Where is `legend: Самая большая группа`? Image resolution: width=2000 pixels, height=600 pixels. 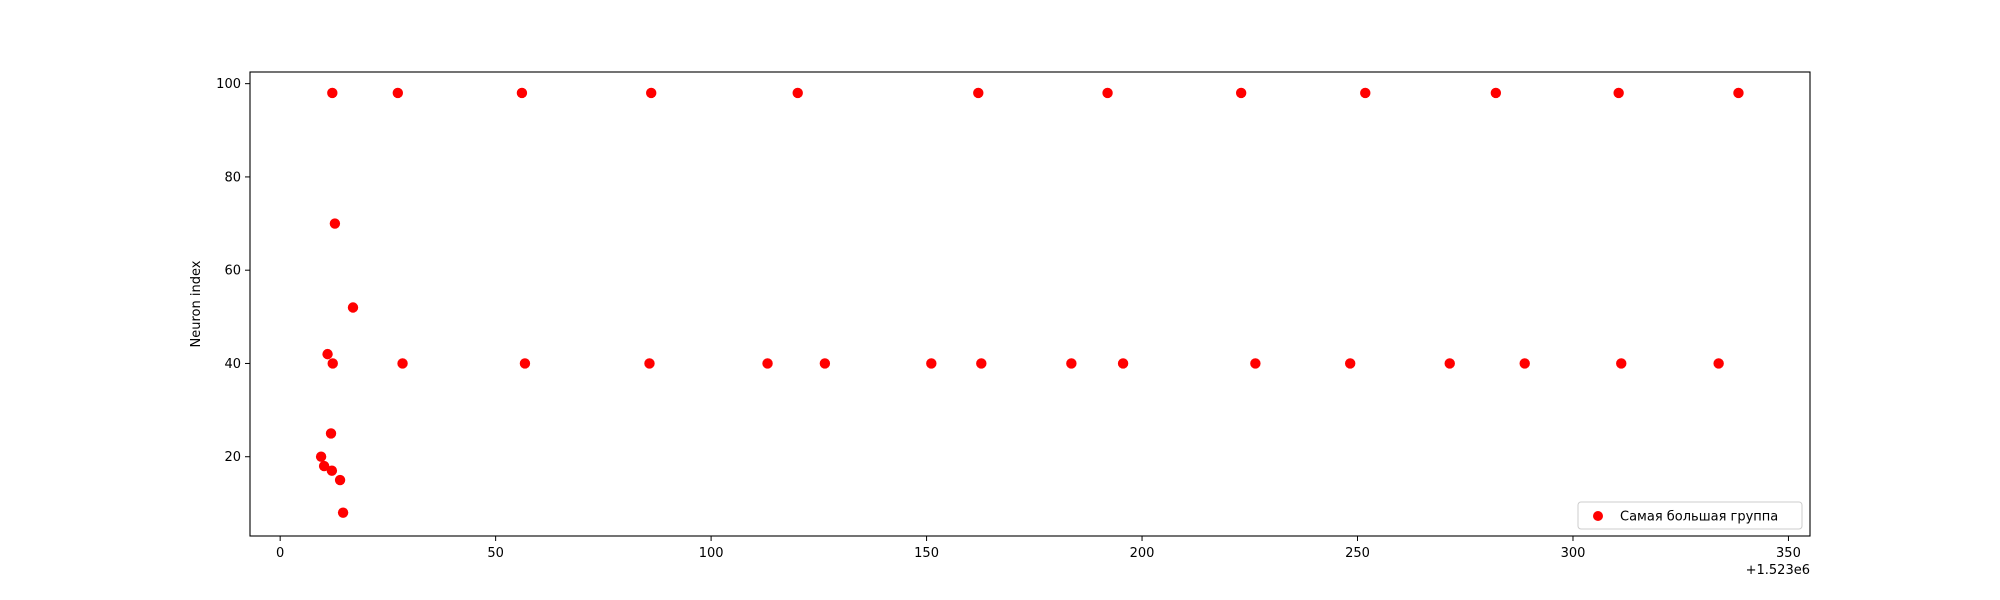 legend: Самая большая группа is located at coordinates (1690, 515).